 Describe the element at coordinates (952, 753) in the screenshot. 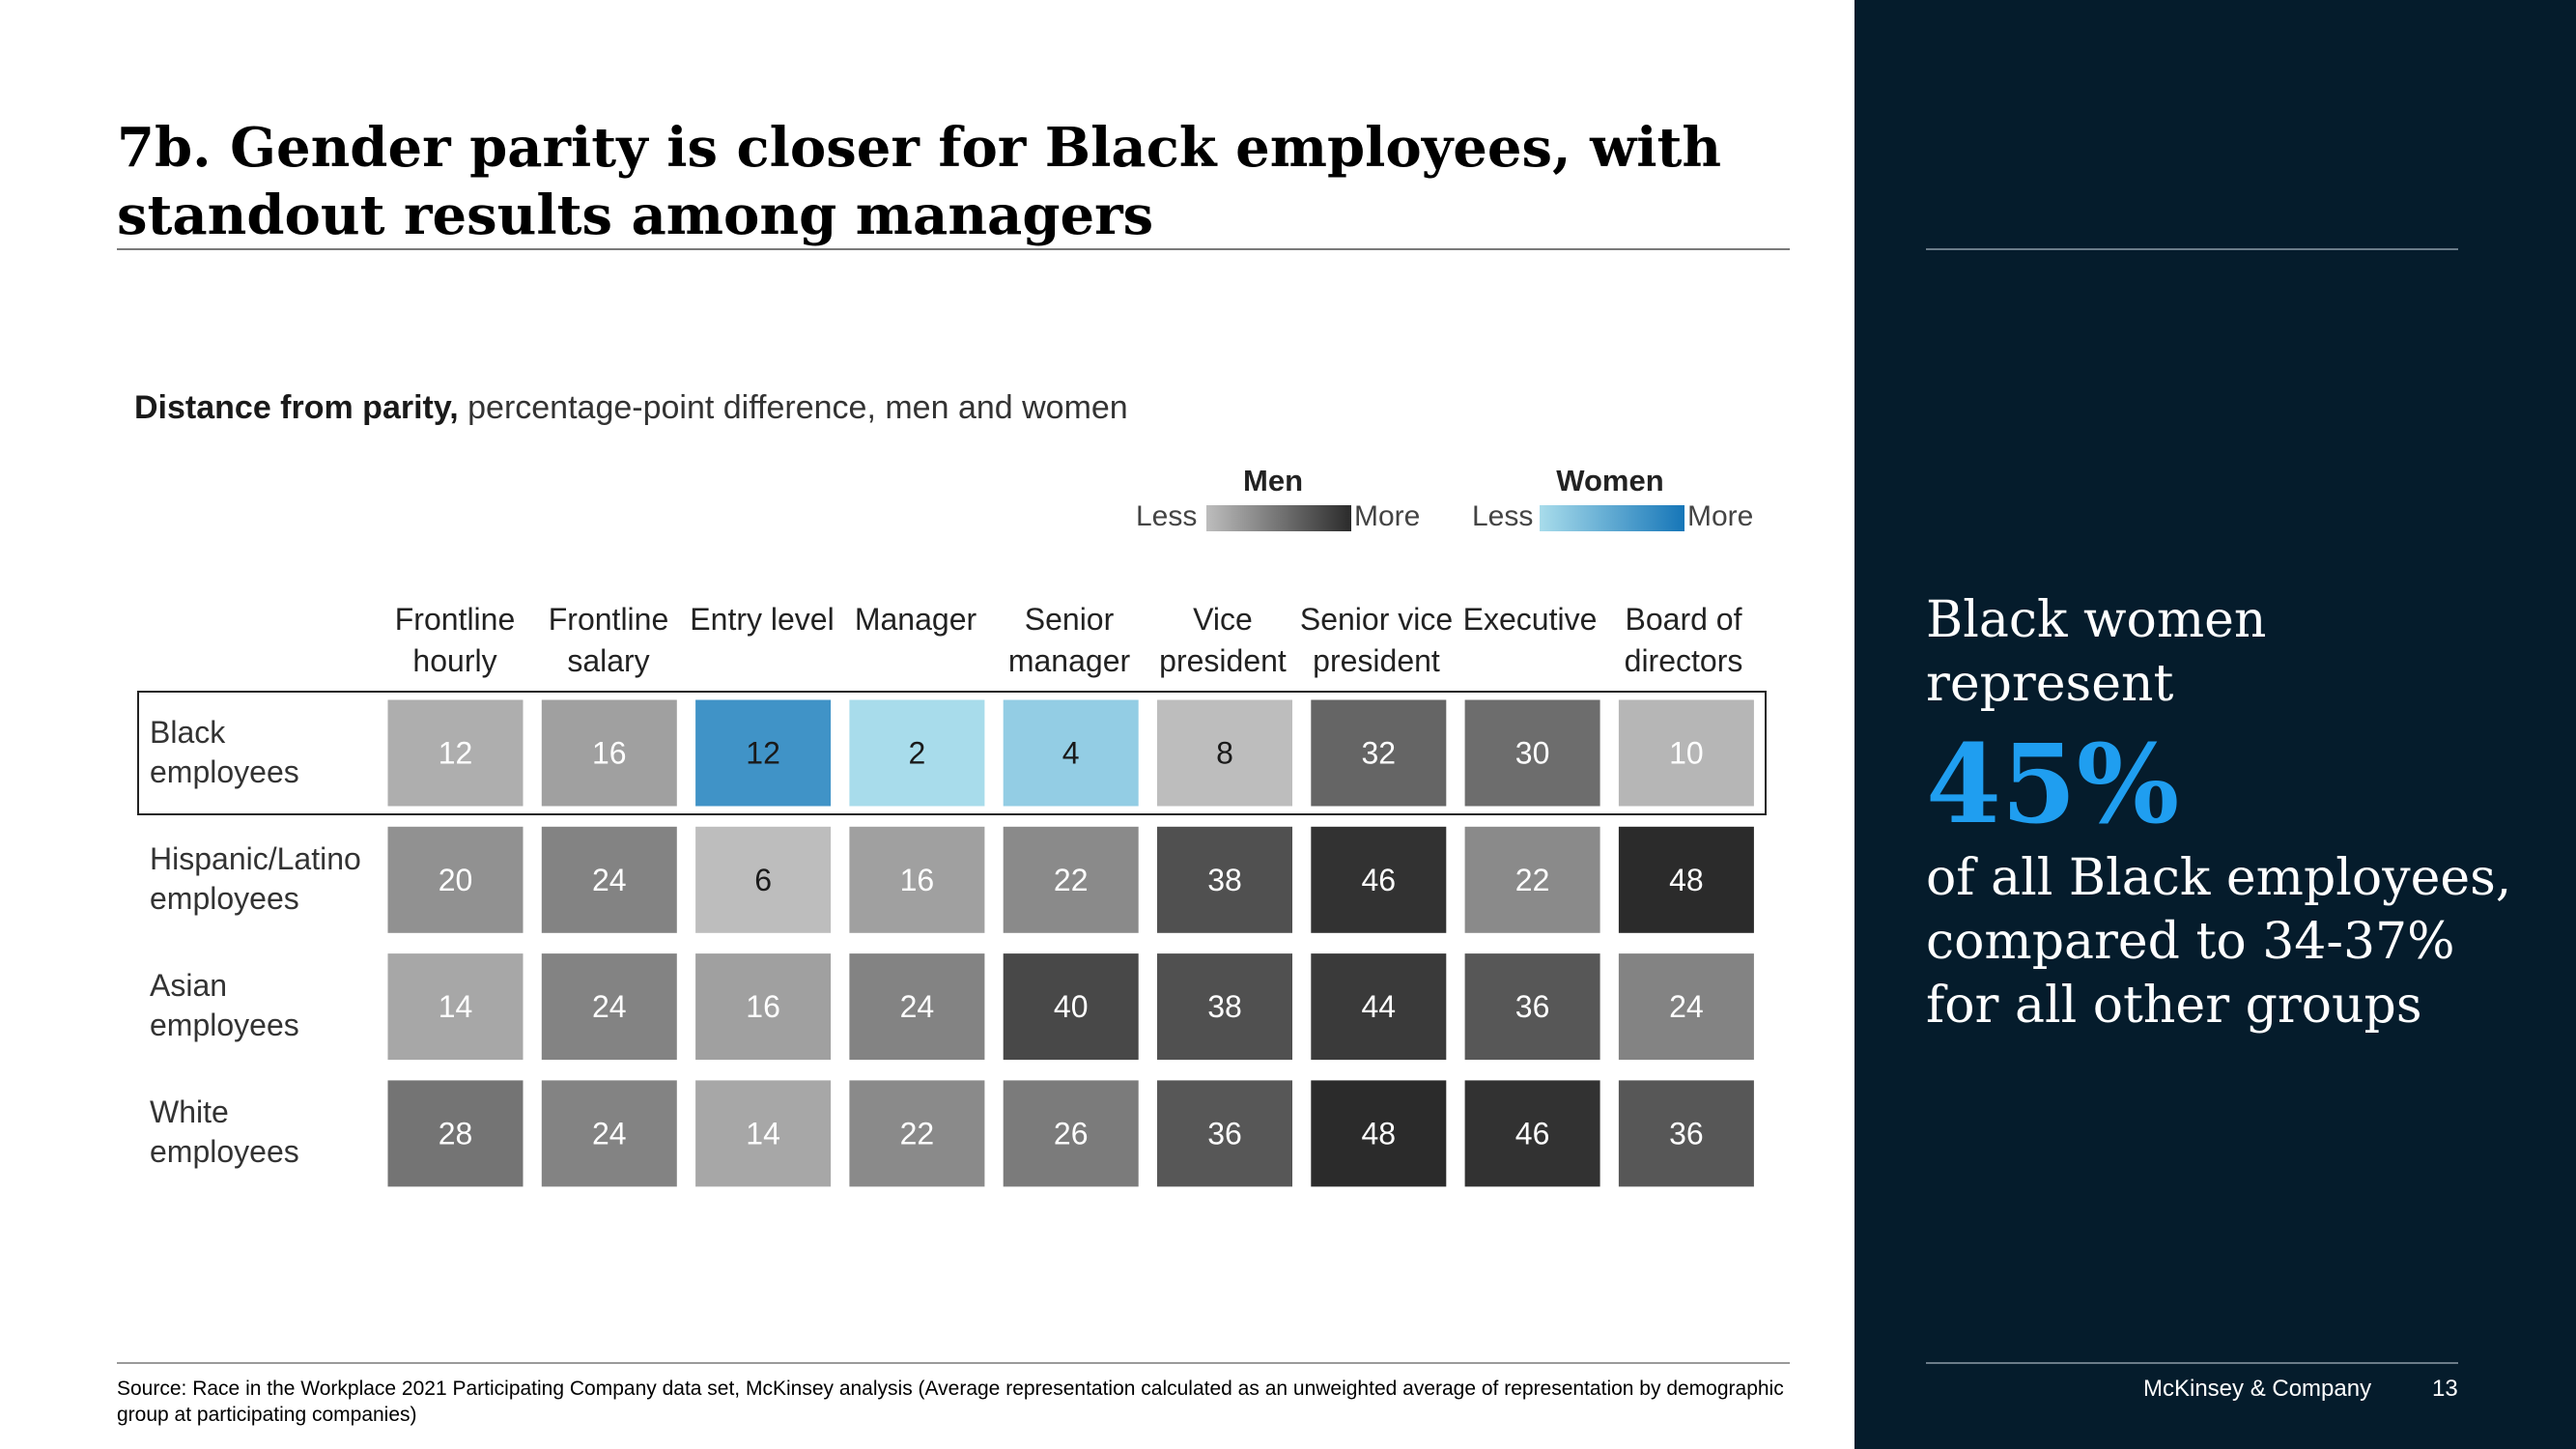

I see `black-employees-highlight-box` at that location.